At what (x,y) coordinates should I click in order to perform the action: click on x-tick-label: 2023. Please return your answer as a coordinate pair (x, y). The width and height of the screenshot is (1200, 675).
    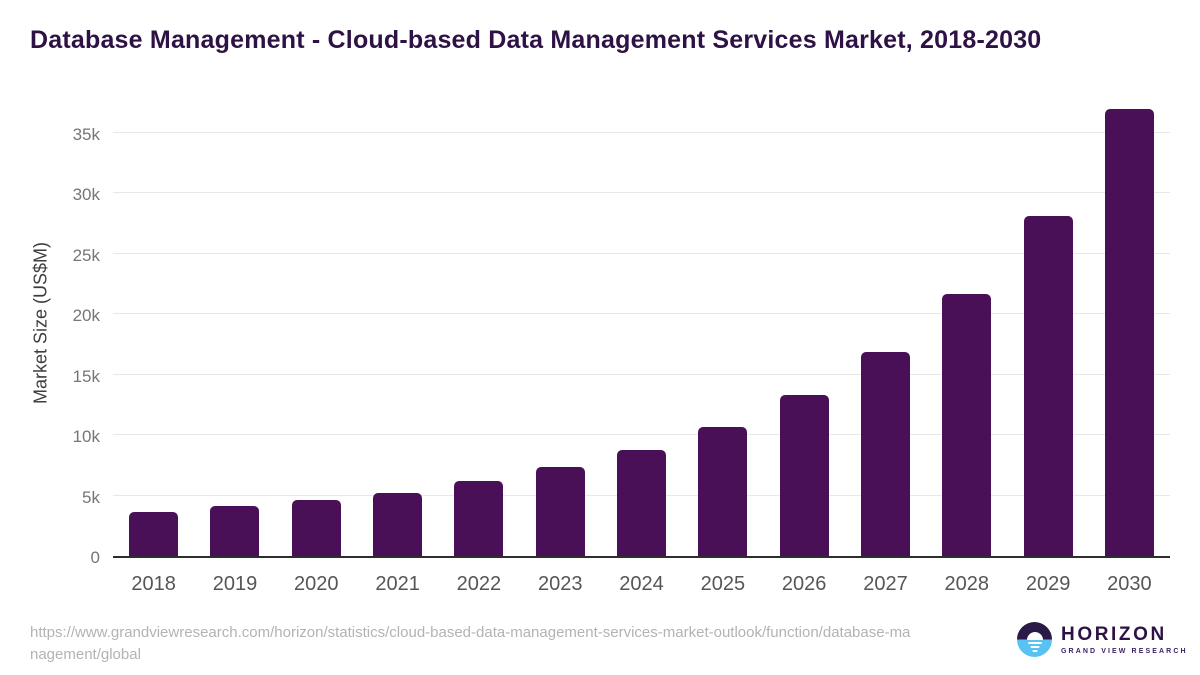
    Looking at the image, I should click on (560, 584).